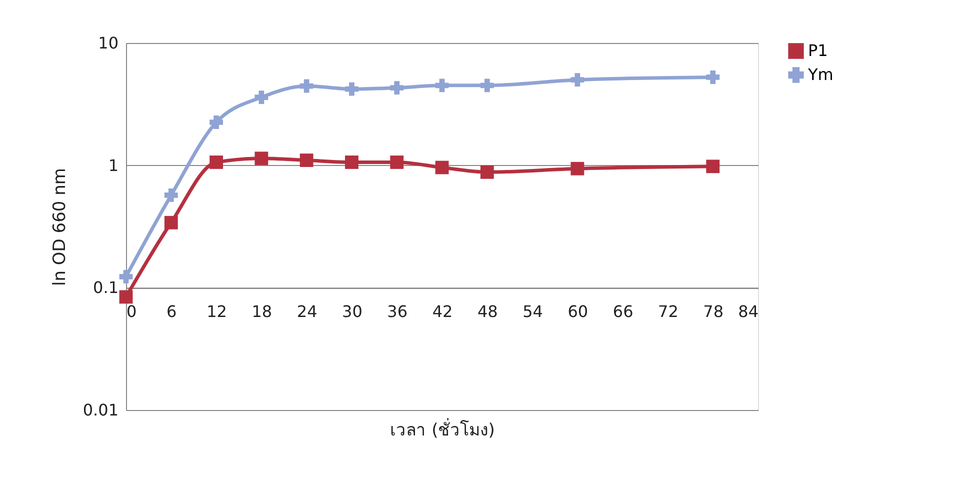 The width and height of the screenshot is (970, 486). What do you see at coordinates (108, 43) in the screenshot?
I see `y-tick-label: 10` at bounding box center [108, 43].